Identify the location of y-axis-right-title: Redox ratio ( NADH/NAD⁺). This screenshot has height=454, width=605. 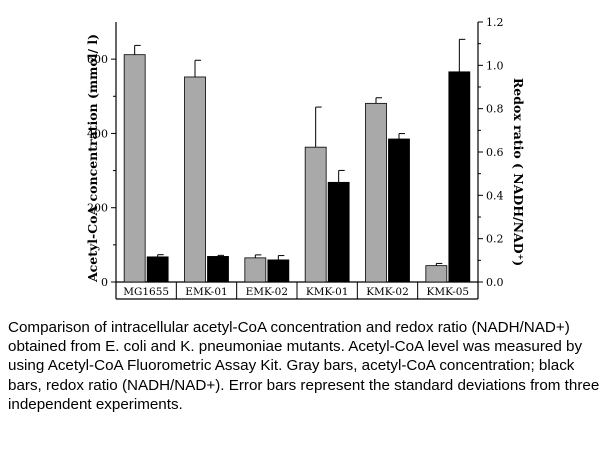
(518, 172).